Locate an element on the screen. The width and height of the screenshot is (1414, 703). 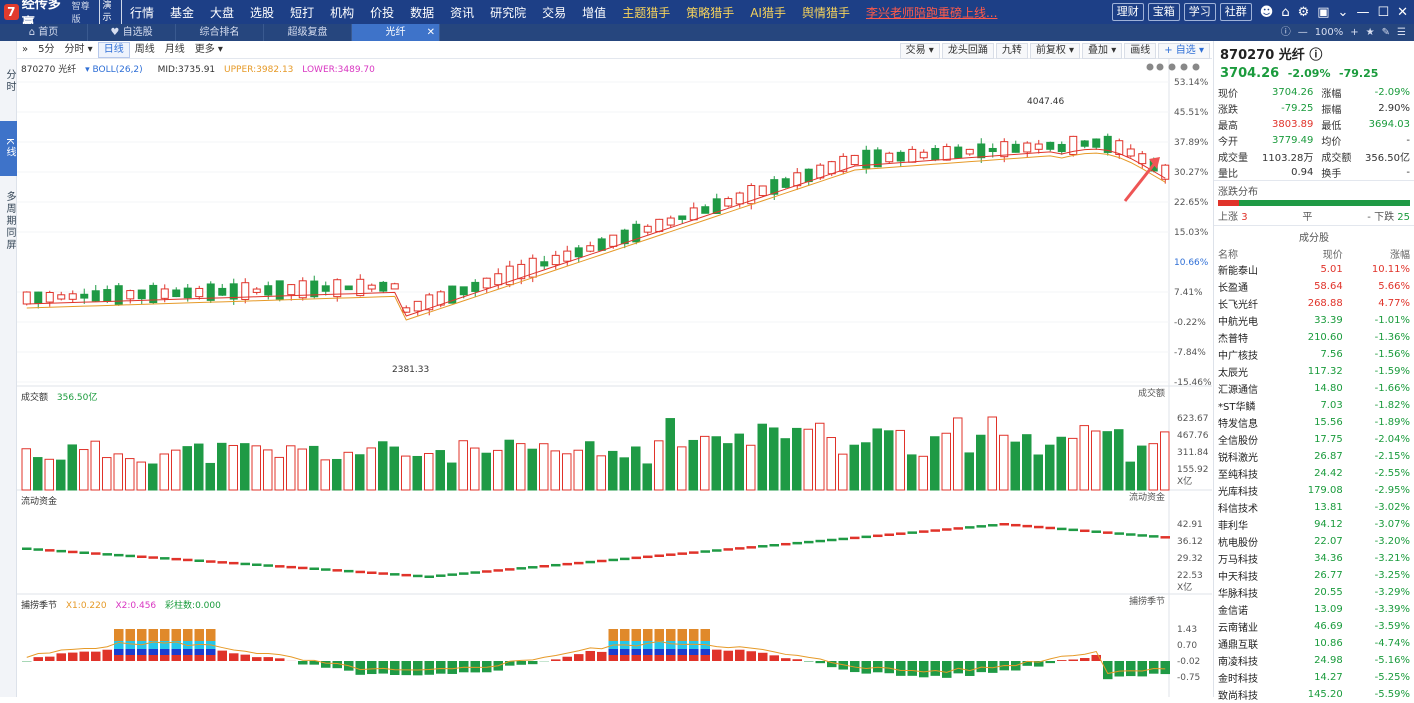
tab-close-icon: ✕ is located at coordinates (431, 32).